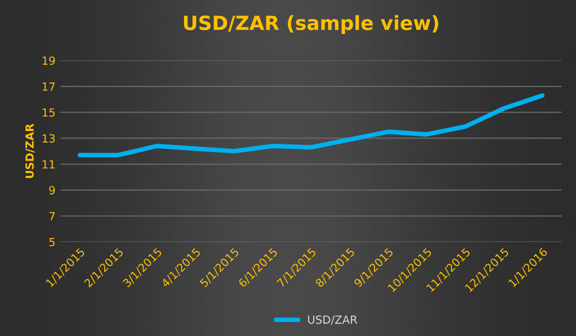  What do you see at coordinates (30, 151) in the screenshot?
I see `y-axis-title: USD/ZAR` at bounding box center [30, 151].